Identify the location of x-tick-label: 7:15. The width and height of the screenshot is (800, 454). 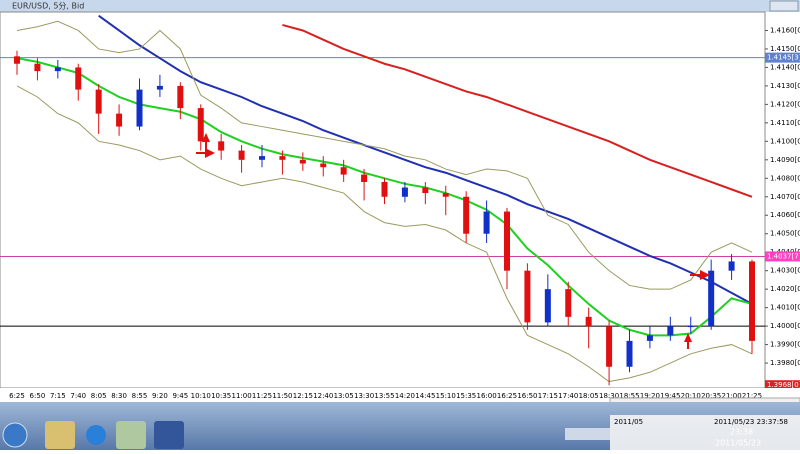
(58, 396).